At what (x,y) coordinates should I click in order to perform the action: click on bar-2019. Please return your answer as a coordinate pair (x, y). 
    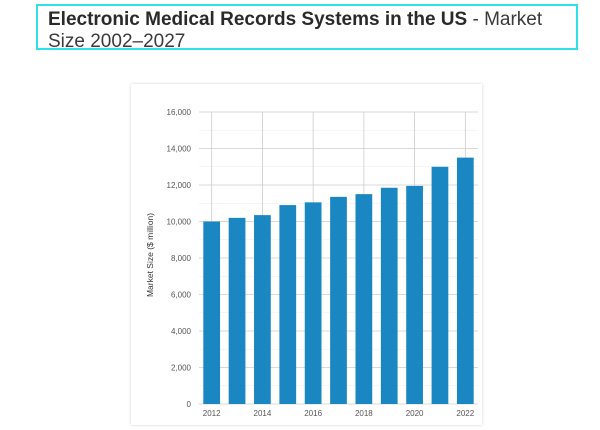
    Looking at the image, I should click on (389, 295).